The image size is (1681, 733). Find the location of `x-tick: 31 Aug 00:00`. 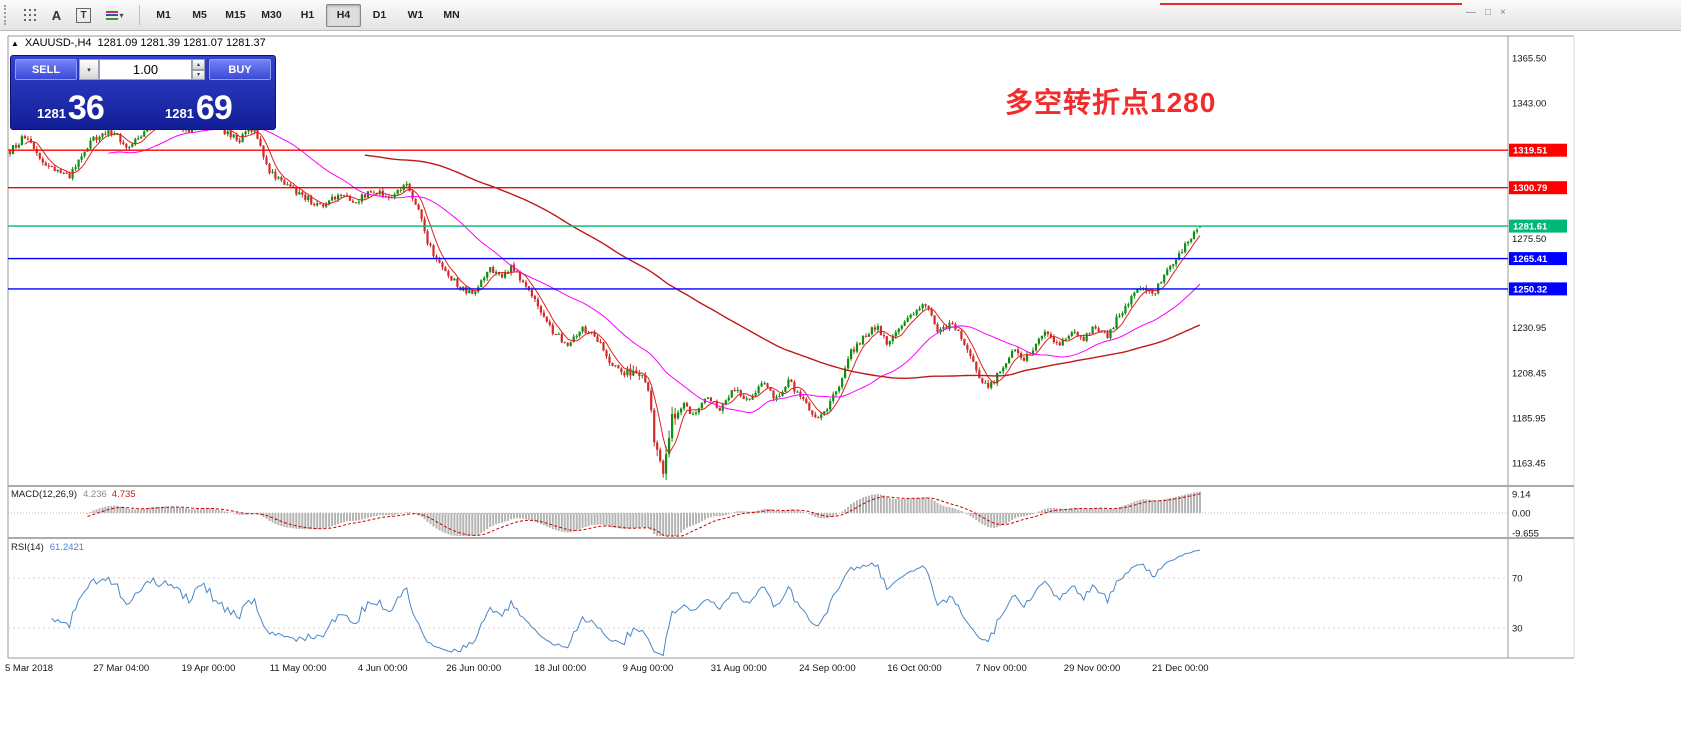

x-tick: 31 Aug 00:00 is located at coordinates (739, 668).